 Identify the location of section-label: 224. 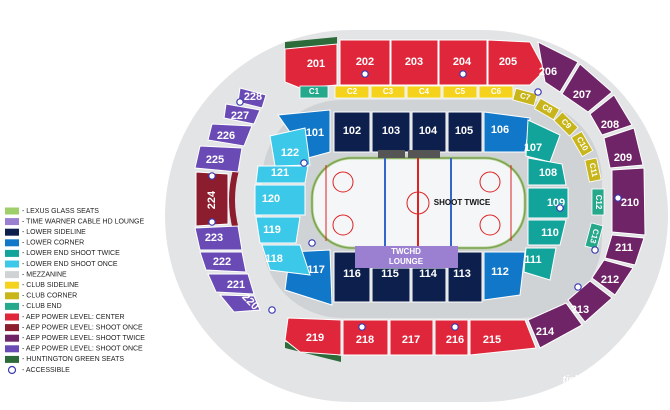
(212, 199).